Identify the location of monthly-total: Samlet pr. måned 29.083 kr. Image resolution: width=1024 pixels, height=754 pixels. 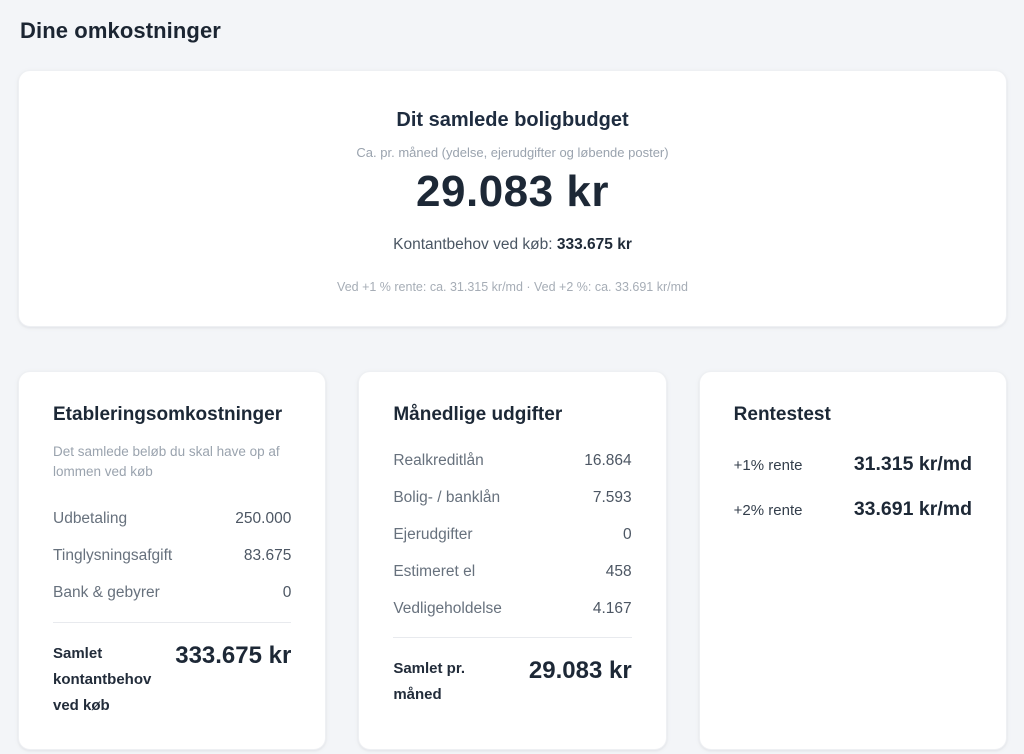
(512, 682).